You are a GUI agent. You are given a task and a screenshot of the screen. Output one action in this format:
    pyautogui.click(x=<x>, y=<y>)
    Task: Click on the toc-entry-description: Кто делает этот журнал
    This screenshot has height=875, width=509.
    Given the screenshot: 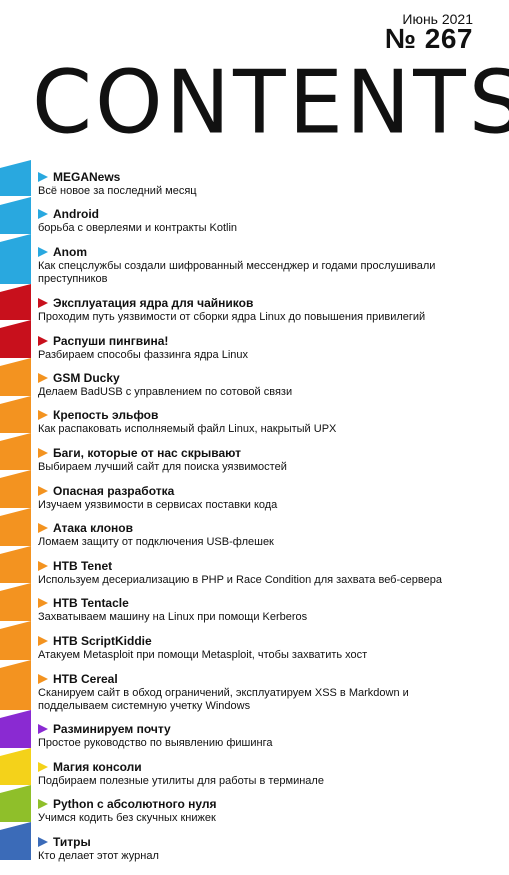 What is the action you would take?
    pyautogui.click(x=98, y=856)
    